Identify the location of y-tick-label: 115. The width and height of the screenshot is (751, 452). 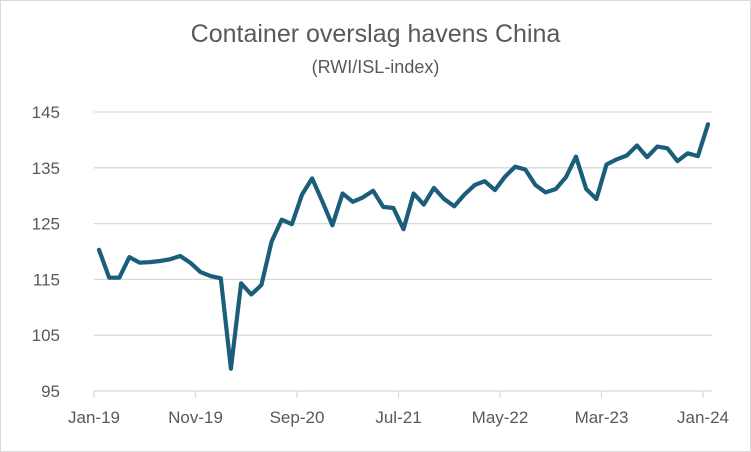
(46, 279).